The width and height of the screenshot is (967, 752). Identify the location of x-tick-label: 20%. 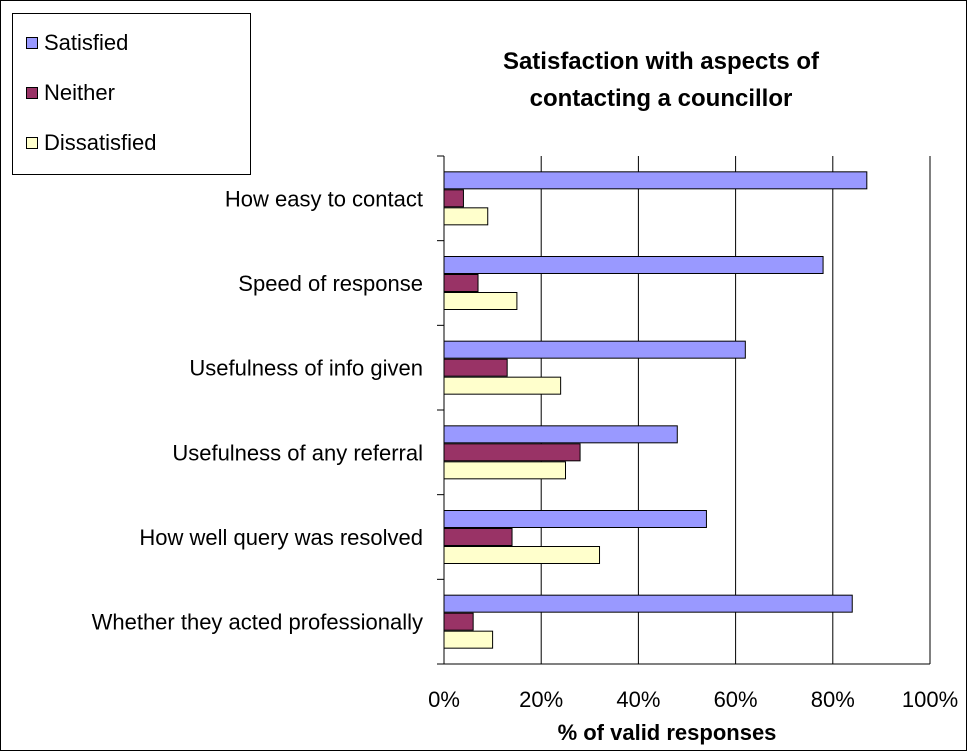
(541, 699).